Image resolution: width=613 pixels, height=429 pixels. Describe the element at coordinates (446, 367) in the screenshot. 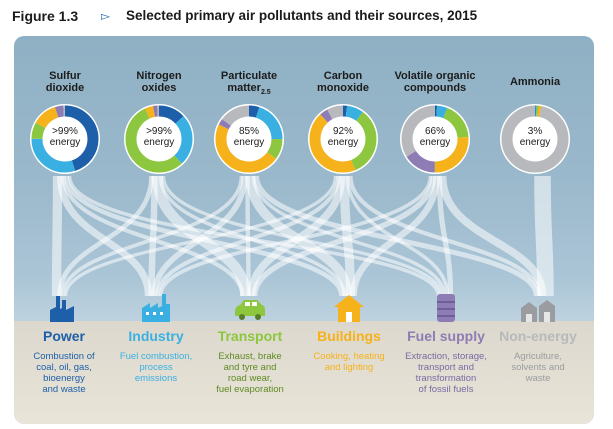

I see `desc-line: transport and` at that location.